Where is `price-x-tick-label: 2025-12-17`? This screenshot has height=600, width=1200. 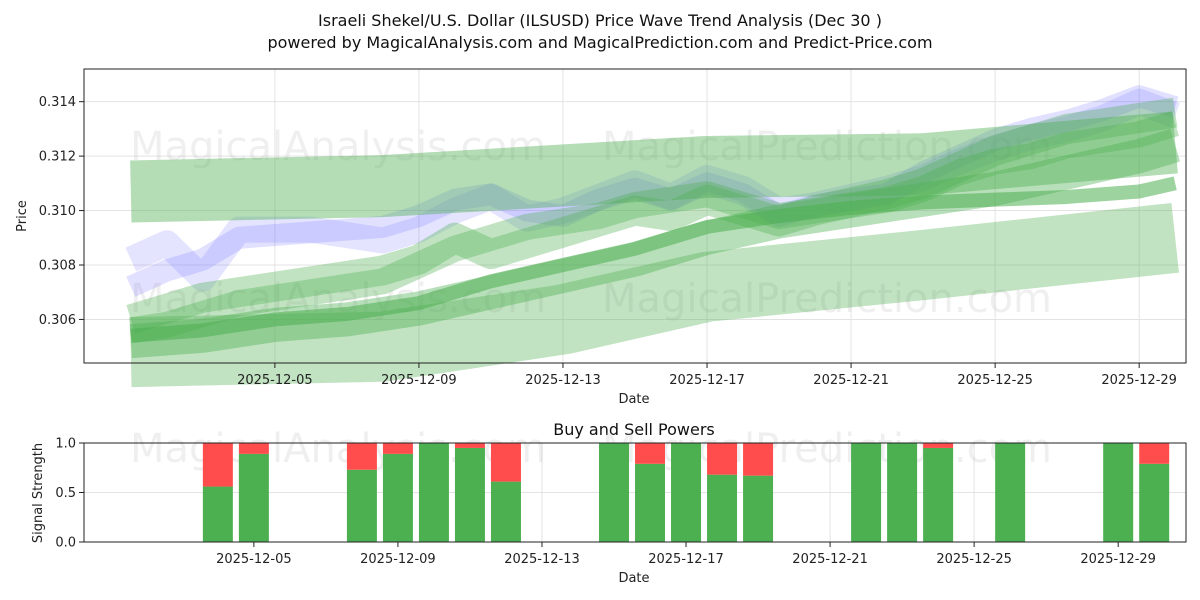 price-x-tick-label: 2025-12-17 is located at coordinates (707, 380).